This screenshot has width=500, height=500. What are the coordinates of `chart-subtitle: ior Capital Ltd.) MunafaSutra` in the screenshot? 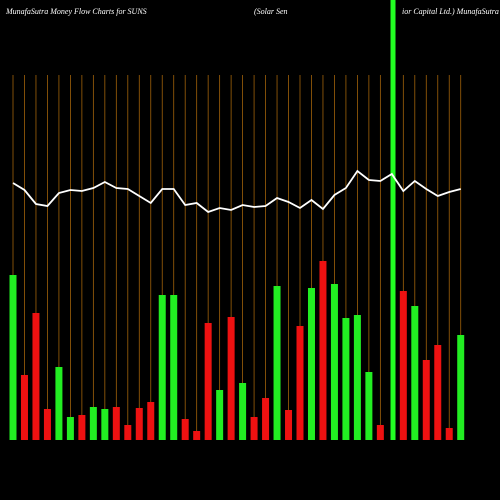 It's located at (450, 11).